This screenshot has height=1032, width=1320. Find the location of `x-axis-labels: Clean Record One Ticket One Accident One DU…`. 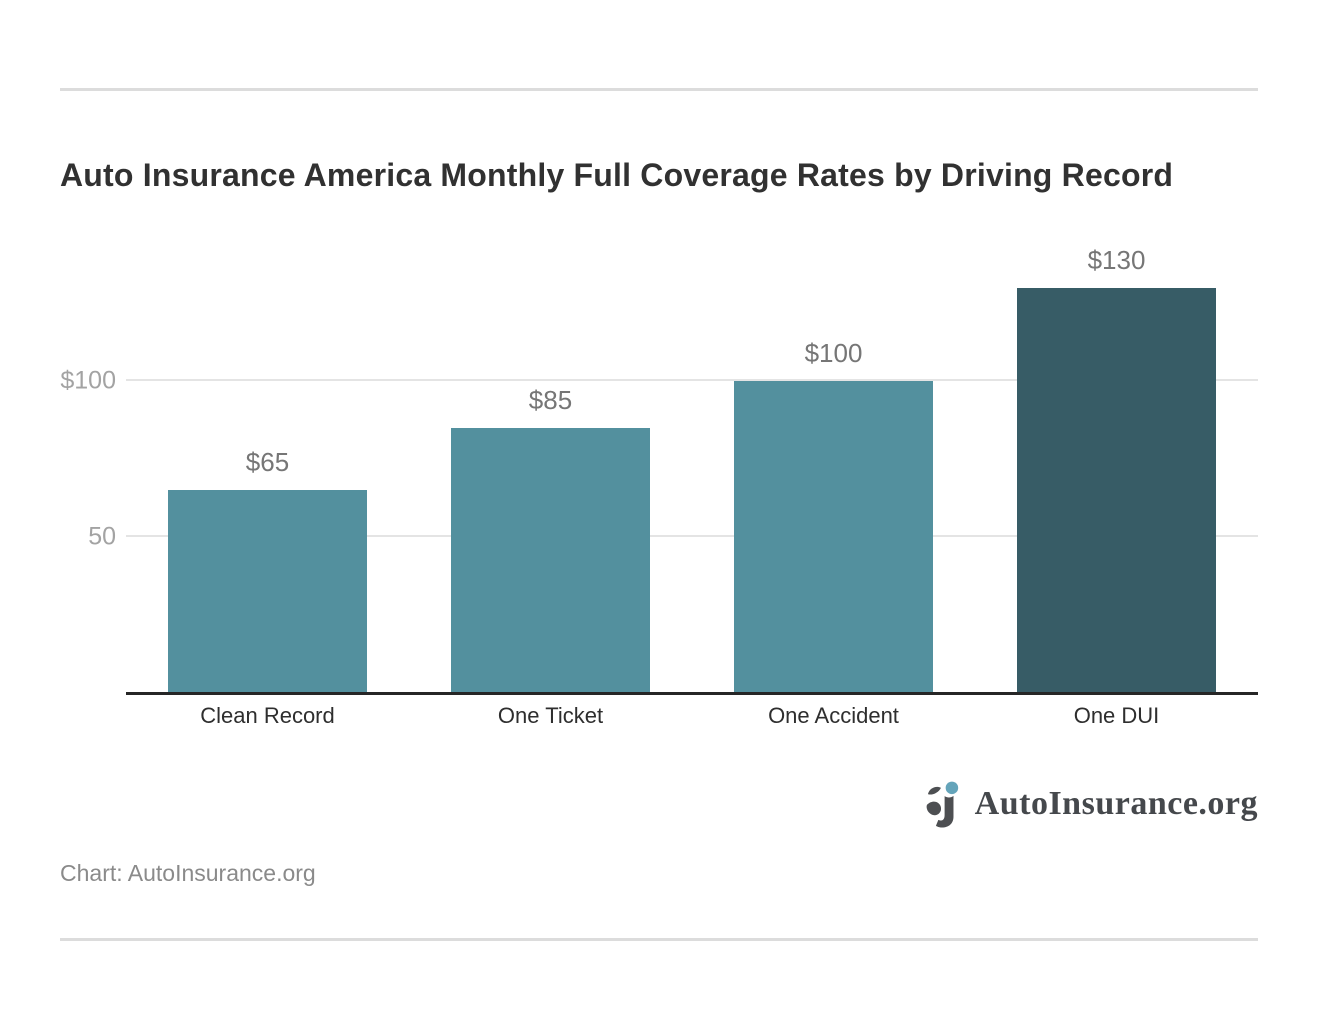

x-axis-labels: Clean Record One Ticket One Accident One DU… is located at coordinates (692, 716).